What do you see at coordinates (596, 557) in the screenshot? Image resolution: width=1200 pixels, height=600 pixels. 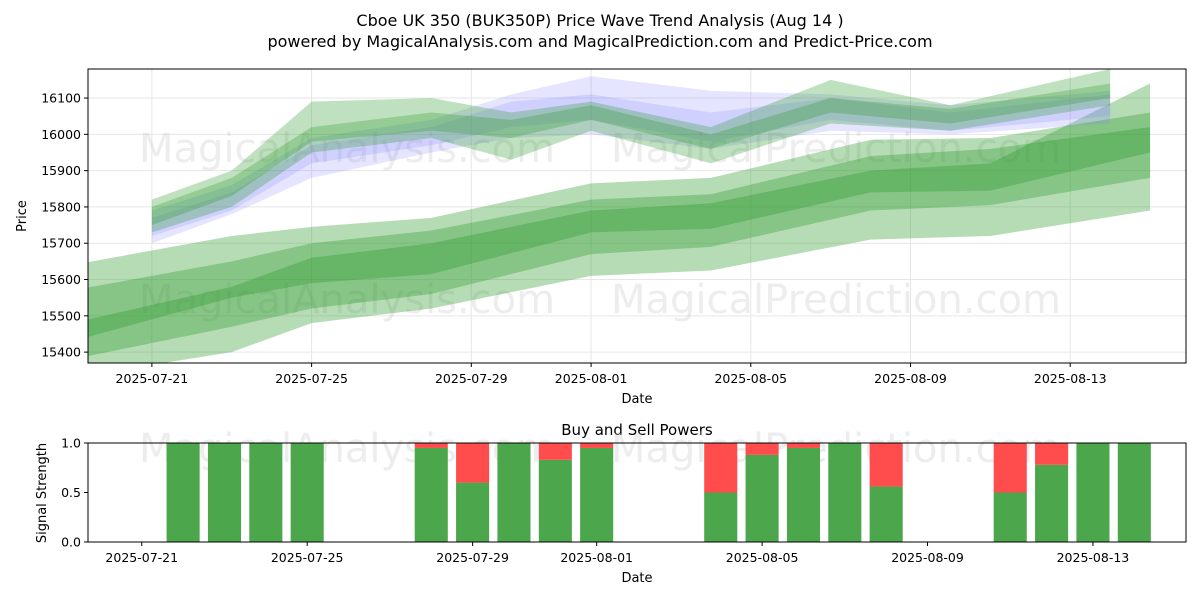 I see `powers-x-tick-label: 2025-08-01` at bounding box center [596, 557].